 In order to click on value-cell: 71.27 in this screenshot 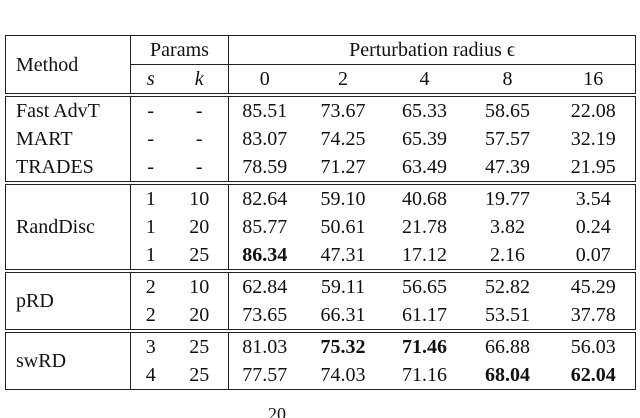, I will do `click(343, 169)`.